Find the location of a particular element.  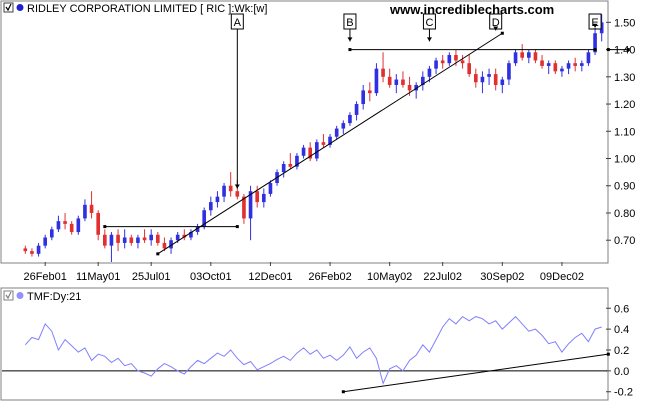

y-tick-label: 1.40 is located at coordinates (624, 51).